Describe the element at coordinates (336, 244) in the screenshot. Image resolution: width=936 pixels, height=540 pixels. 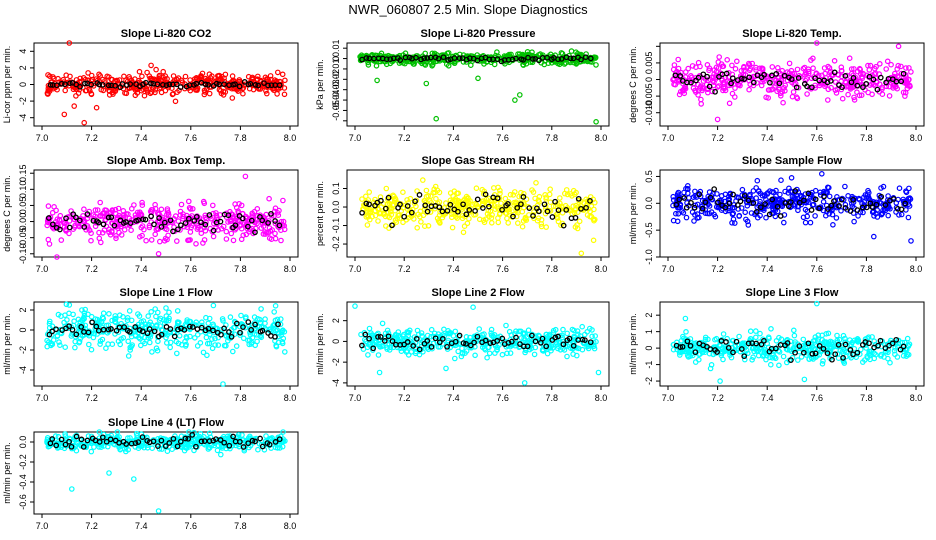
I see `y-tick-label: -0.2` at that location.